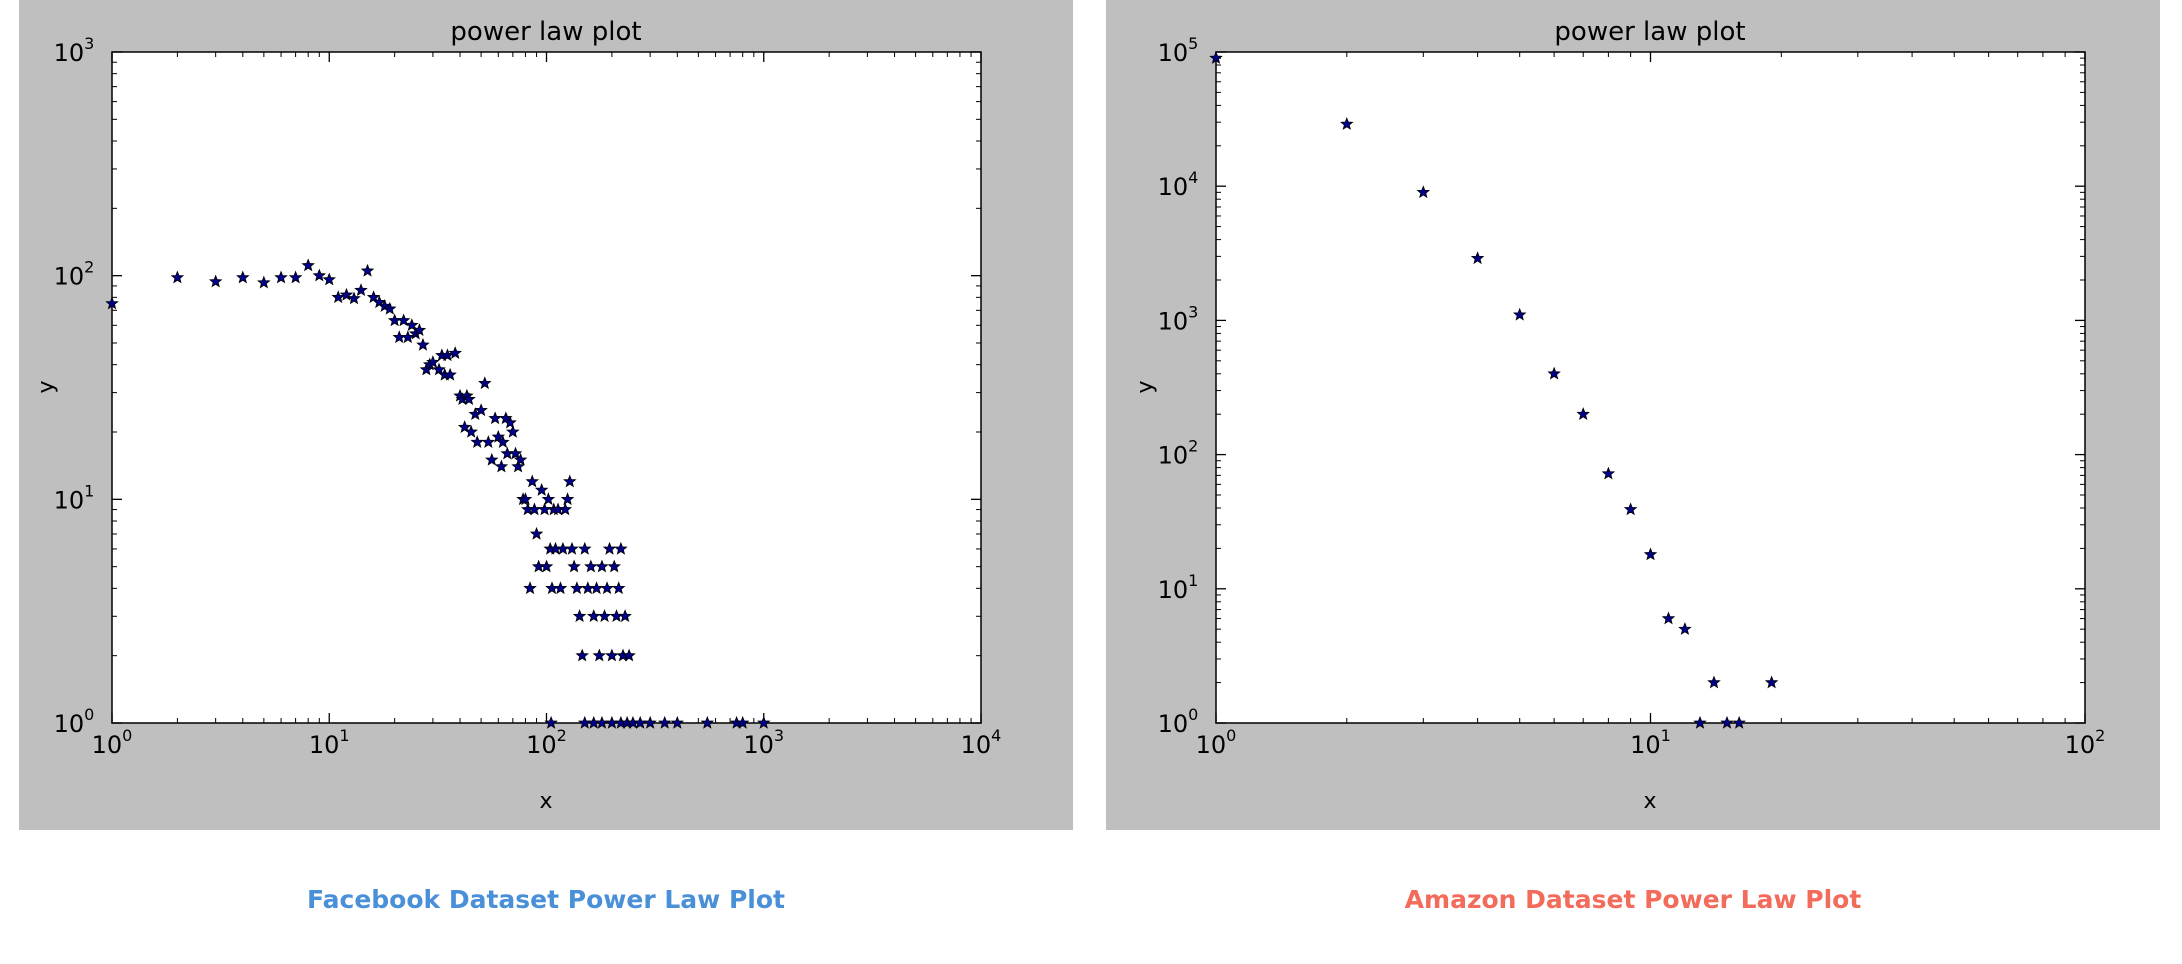  I want to click on y-axis-label: y, so click(1145, 386).